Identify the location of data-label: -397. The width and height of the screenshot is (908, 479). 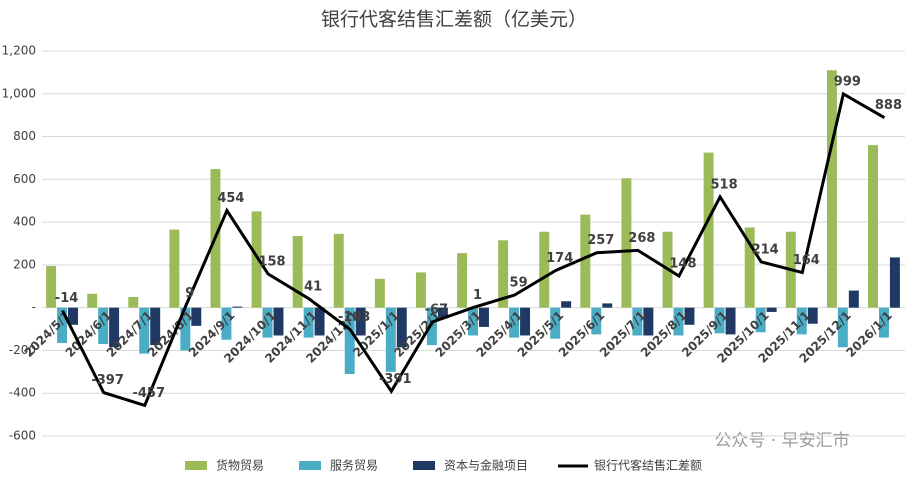
(107, 380).